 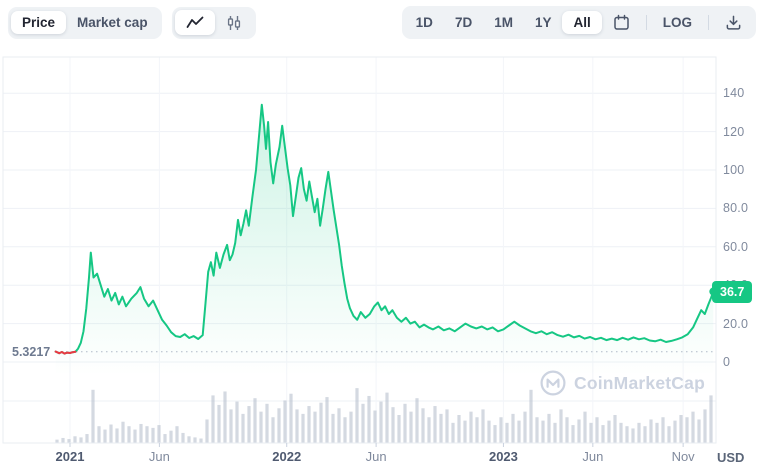 I want to click on toolbar-left: Price Market cap, so click(x=132, y=22).